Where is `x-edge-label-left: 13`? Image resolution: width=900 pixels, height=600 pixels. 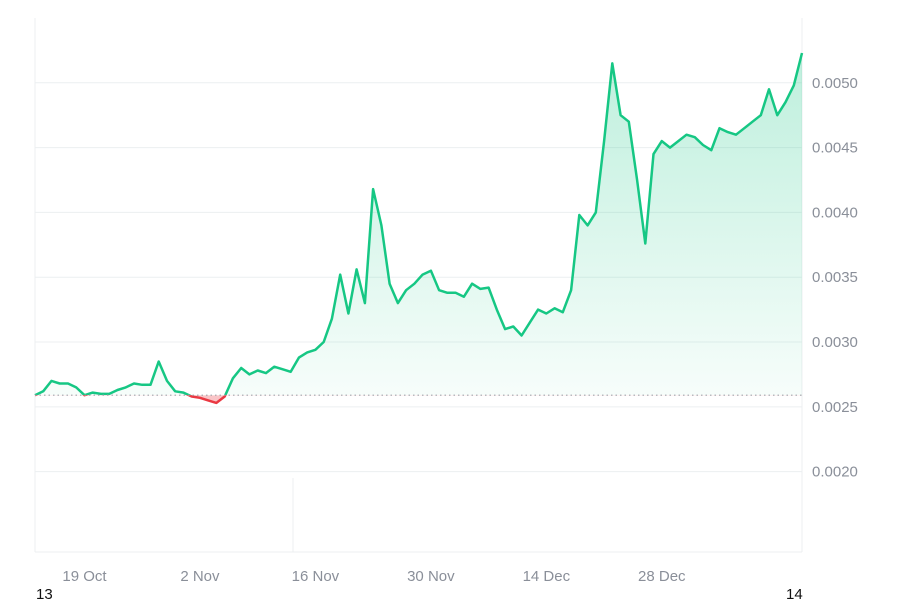 x-edge-label-left: 13 is located at coordinates (44, 593).